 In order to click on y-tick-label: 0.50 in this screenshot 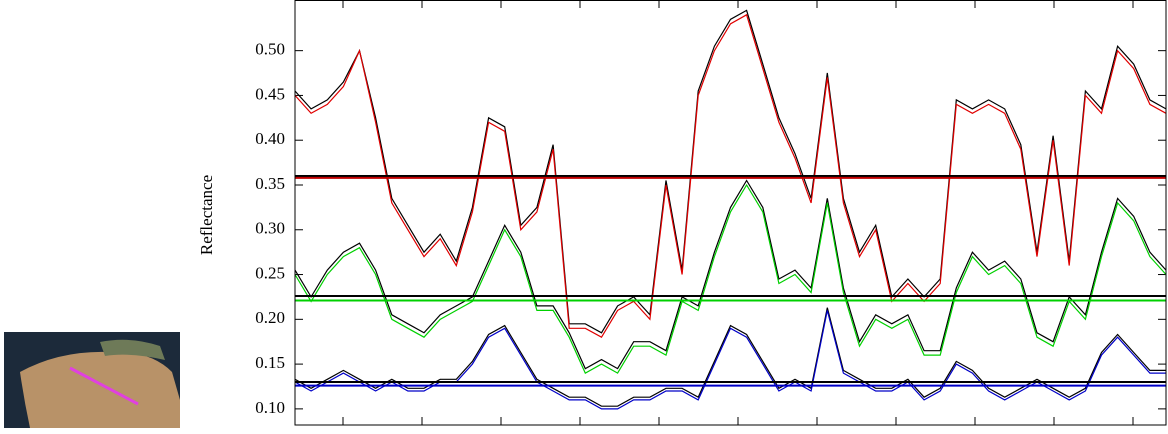, I will do `click(270, 49)`.